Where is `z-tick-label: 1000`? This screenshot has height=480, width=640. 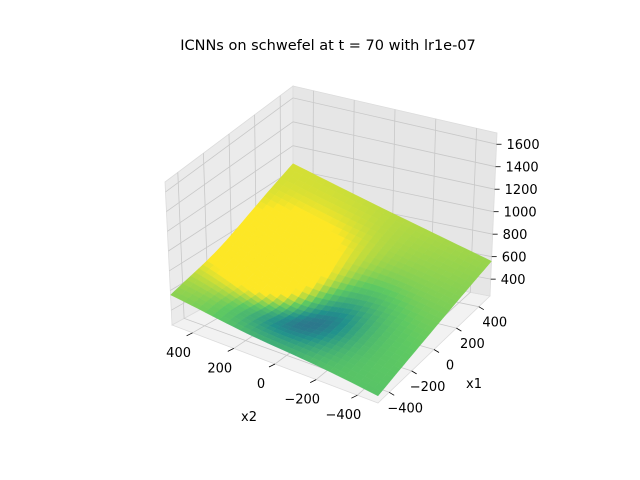 z-tick-label: 1000 is located at coordinates (520, 213).